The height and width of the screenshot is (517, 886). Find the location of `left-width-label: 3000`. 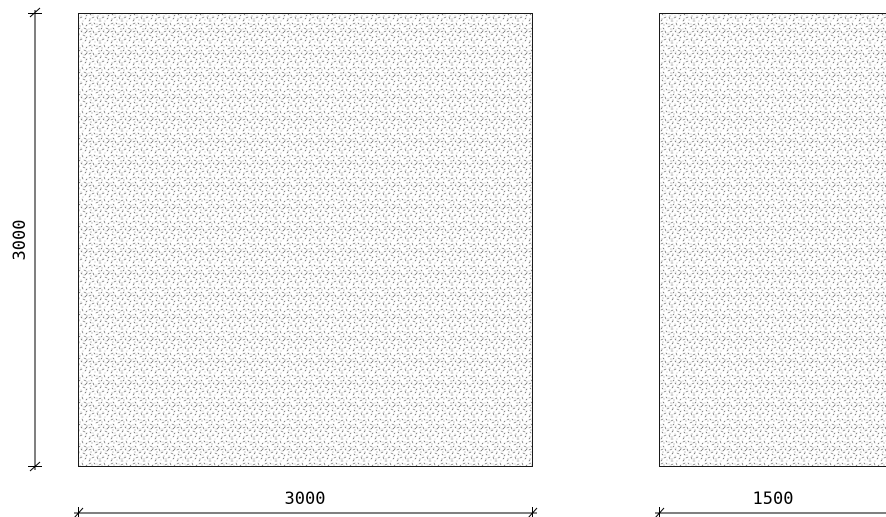

left-width-label: 3000 is located at coordinates (305, 499).